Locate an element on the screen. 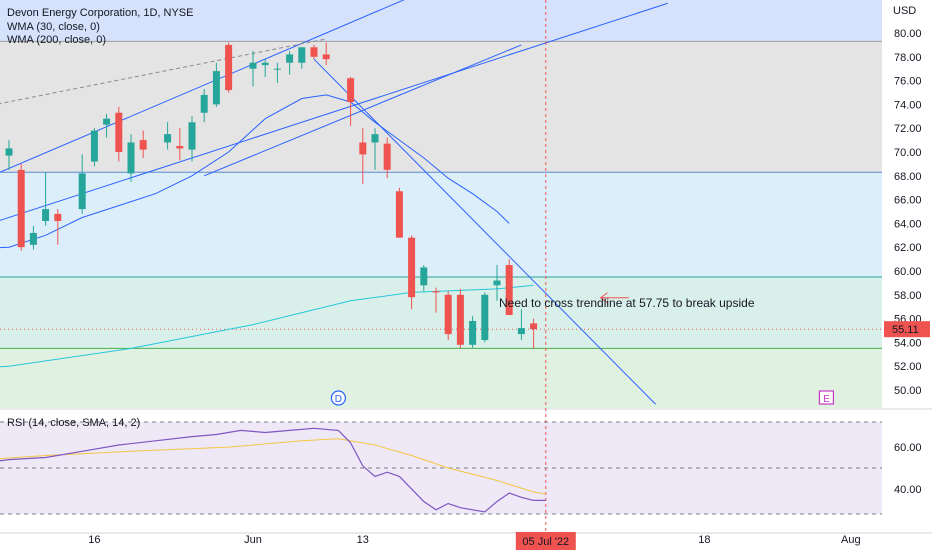  price-tick-label: 52.00 is located at coordinates (908, 367).